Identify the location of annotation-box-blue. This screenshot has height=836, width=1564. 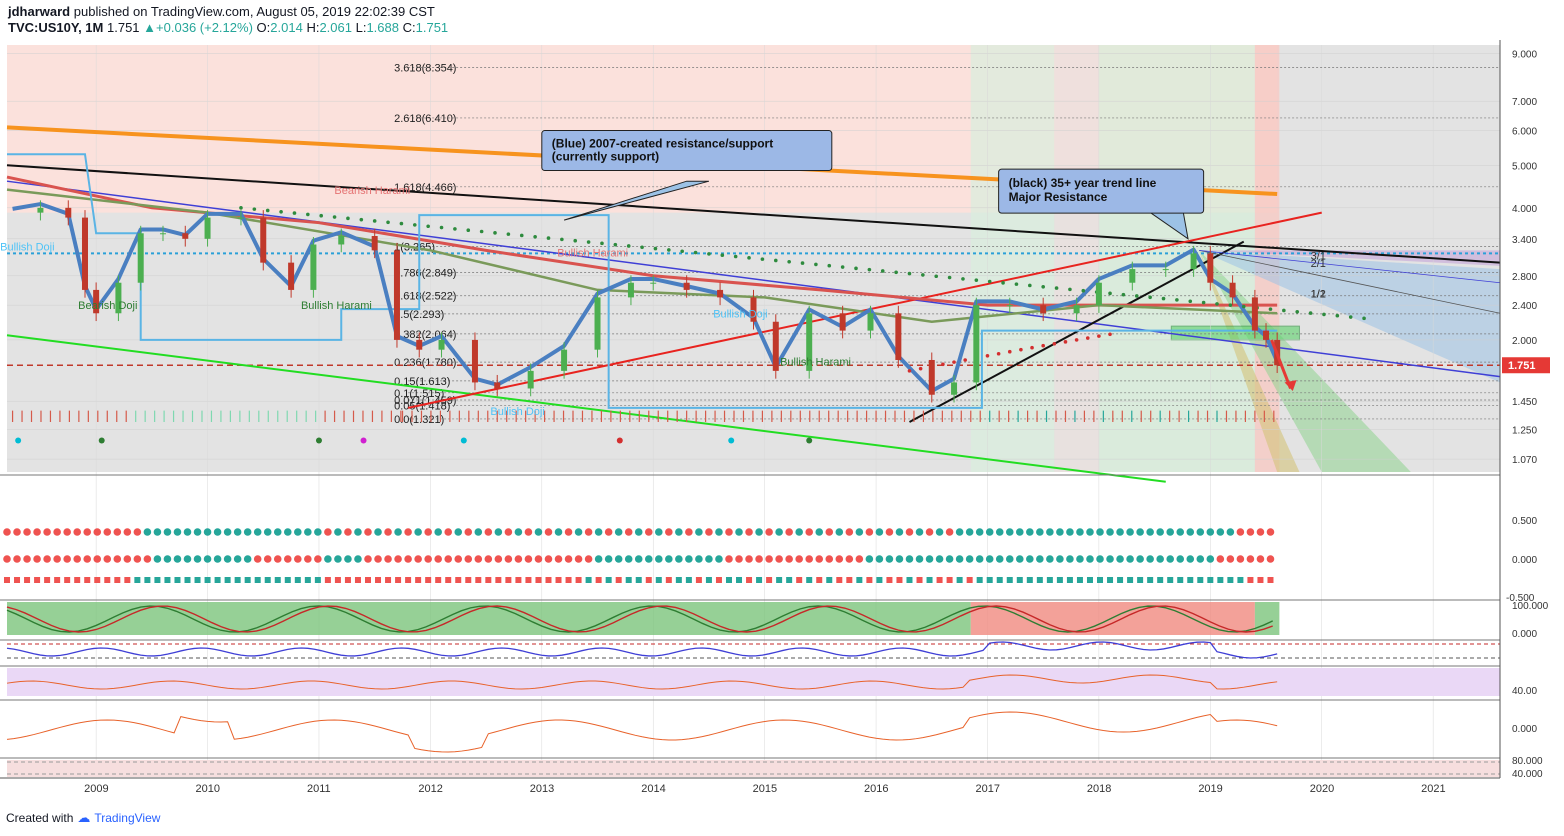
(687, 151).